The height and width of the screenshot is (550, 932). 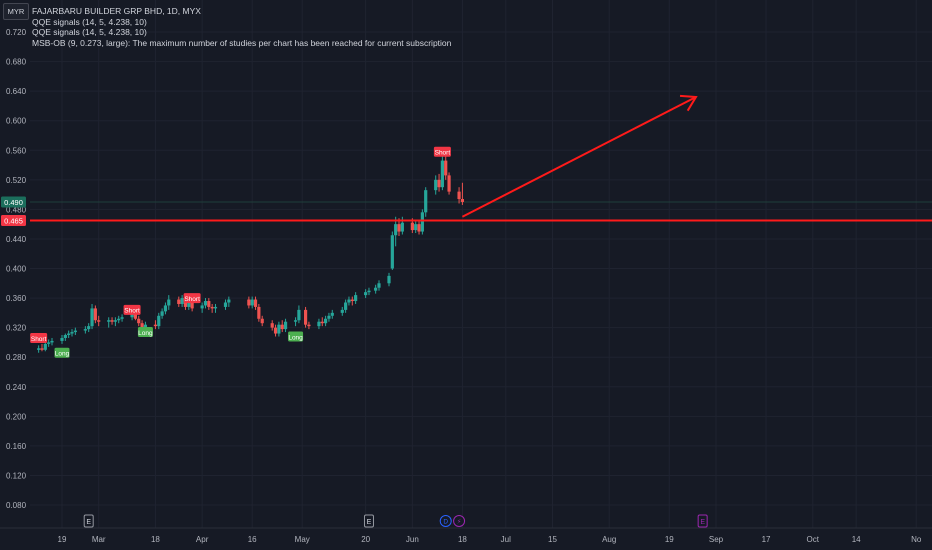 What do you see at coordinates (856, 539) in the screenshot?
I see `x-tick-label: 14` at bounding box center [856, 539].